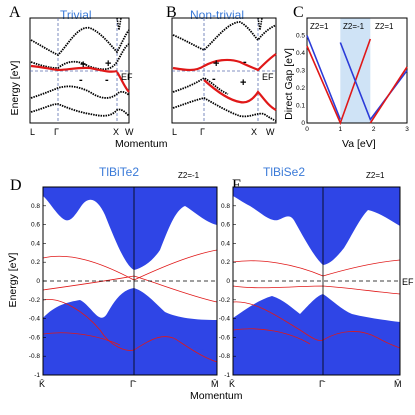  Describe the element at coordinates (35, 225) in the screenshot. I see `panel-d-ytick-8: 0.6` at that location.